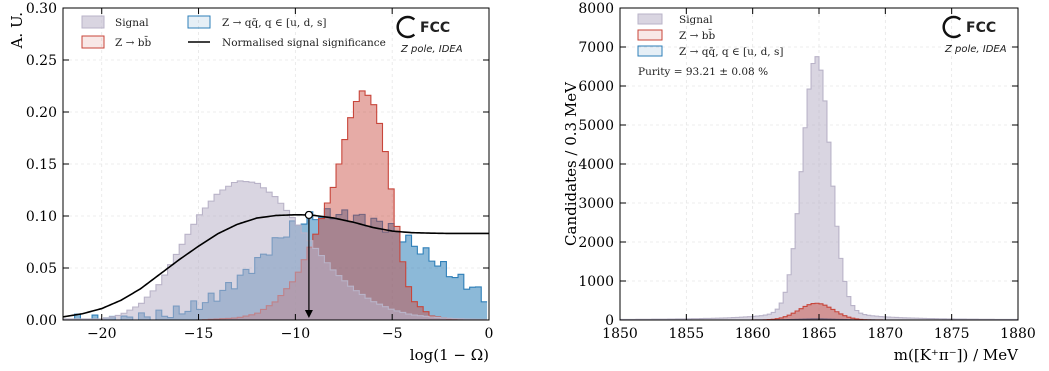  Describe the element at coordinates (952, 27) in the screenshot. I see `fcc-ring-icon-right` at that location.